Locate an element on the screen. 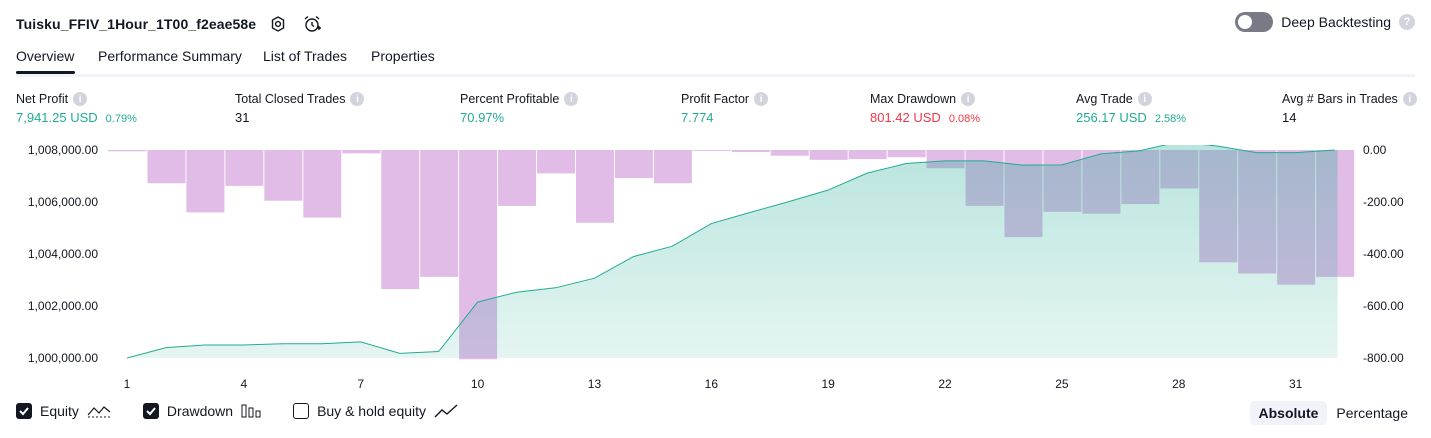 The width and height of the screenshot is (1431, 438). metric-0: Net Profit i 7,941.25 USD 0.79% is located at coordinates (76, 108).